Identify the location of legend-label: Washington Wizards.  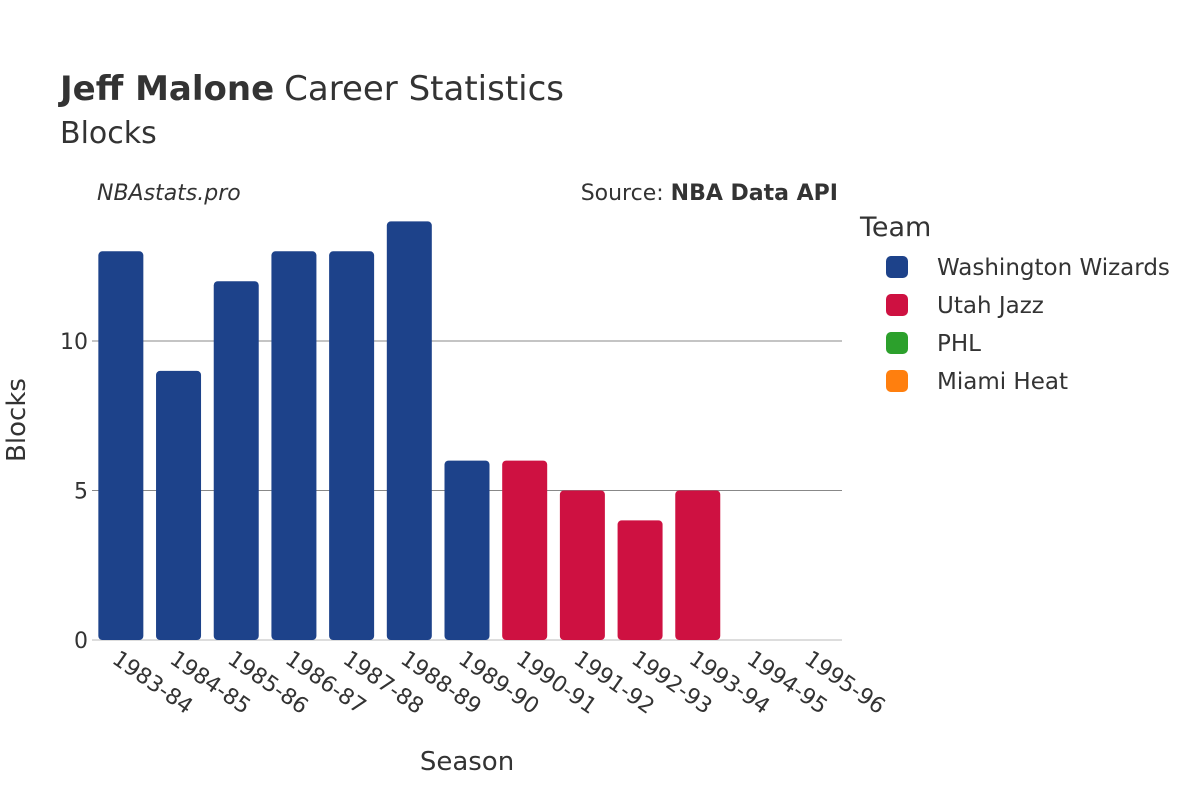
(1053, 268).